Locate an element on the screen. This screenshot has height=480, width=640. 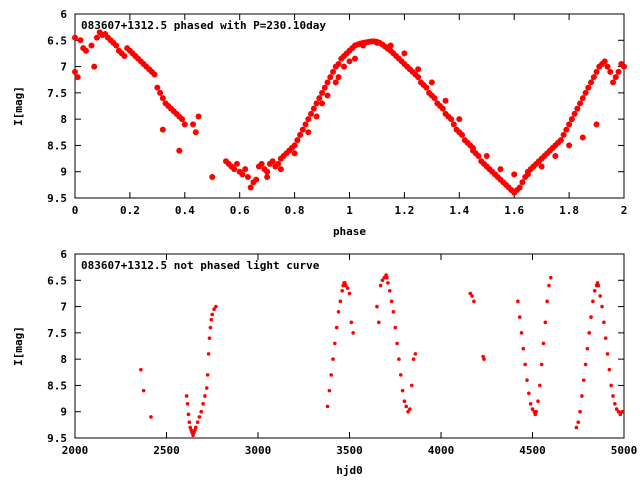
y-tick-label: 8.5 is located at coordinates (57, 385).